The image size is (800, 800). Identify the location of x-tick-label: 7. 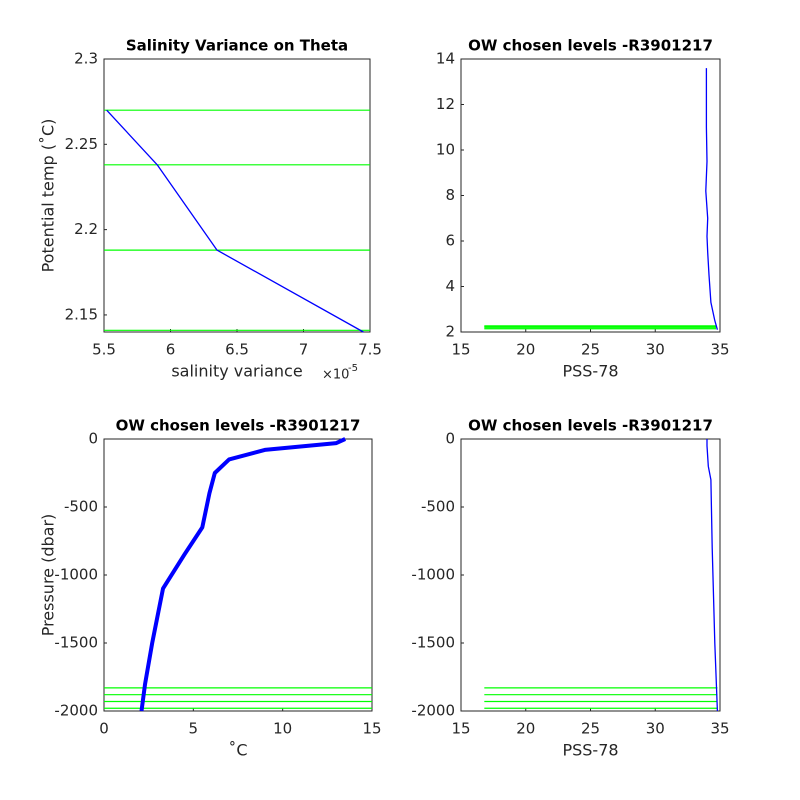
(304, 350).